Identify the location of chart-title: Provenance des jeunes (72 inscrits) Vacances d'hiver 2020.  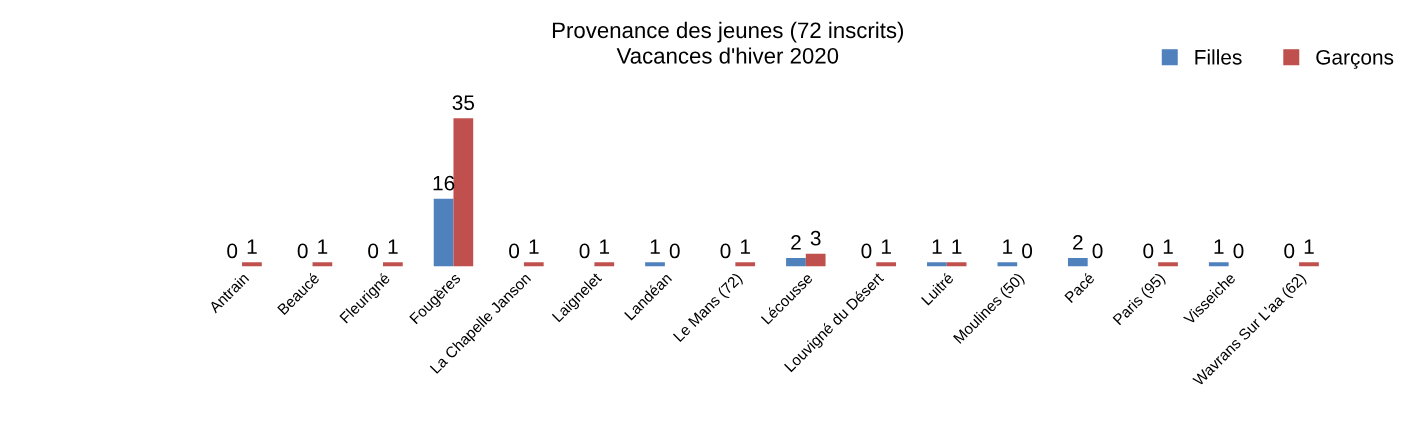
(728, 42).